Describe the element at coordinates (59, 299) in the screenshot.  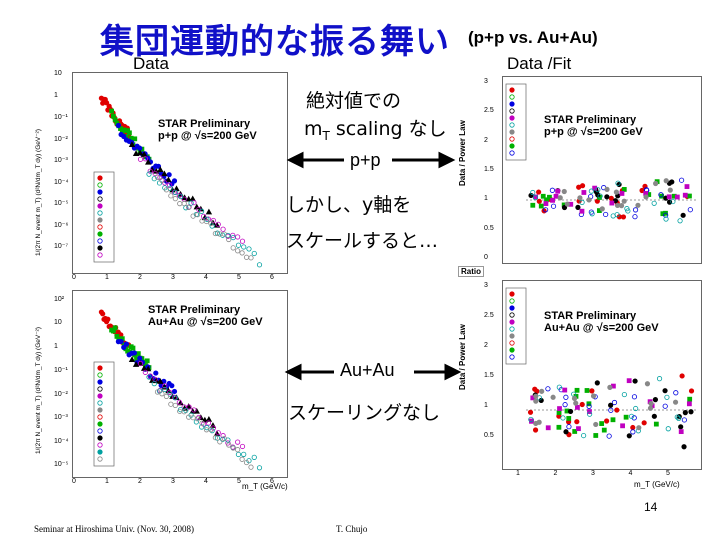
I see `y-tick-label: 10²` at that location.